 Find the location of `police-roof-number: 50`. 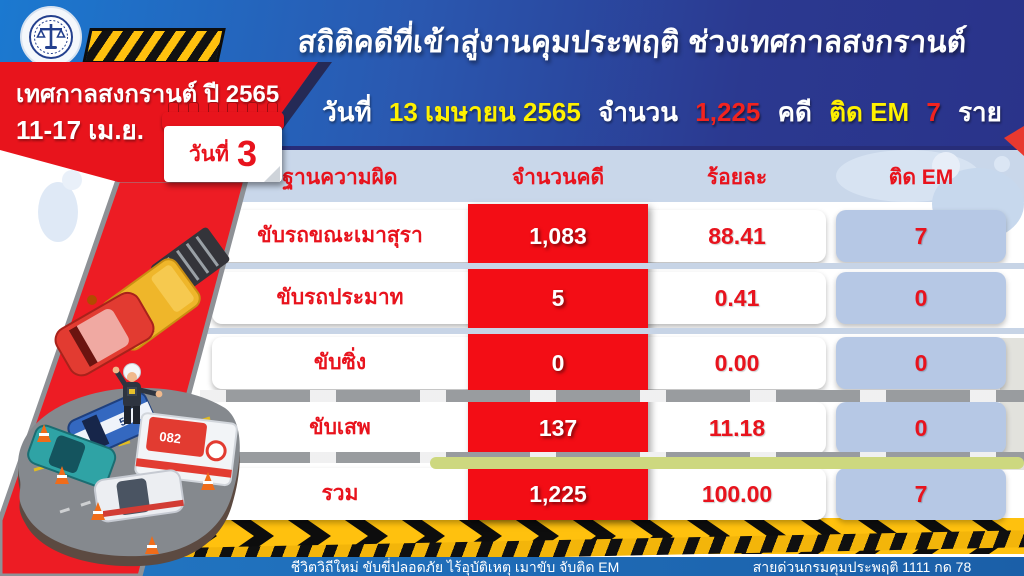

police-roof-number: 50 is located at coordinates (126, 421).